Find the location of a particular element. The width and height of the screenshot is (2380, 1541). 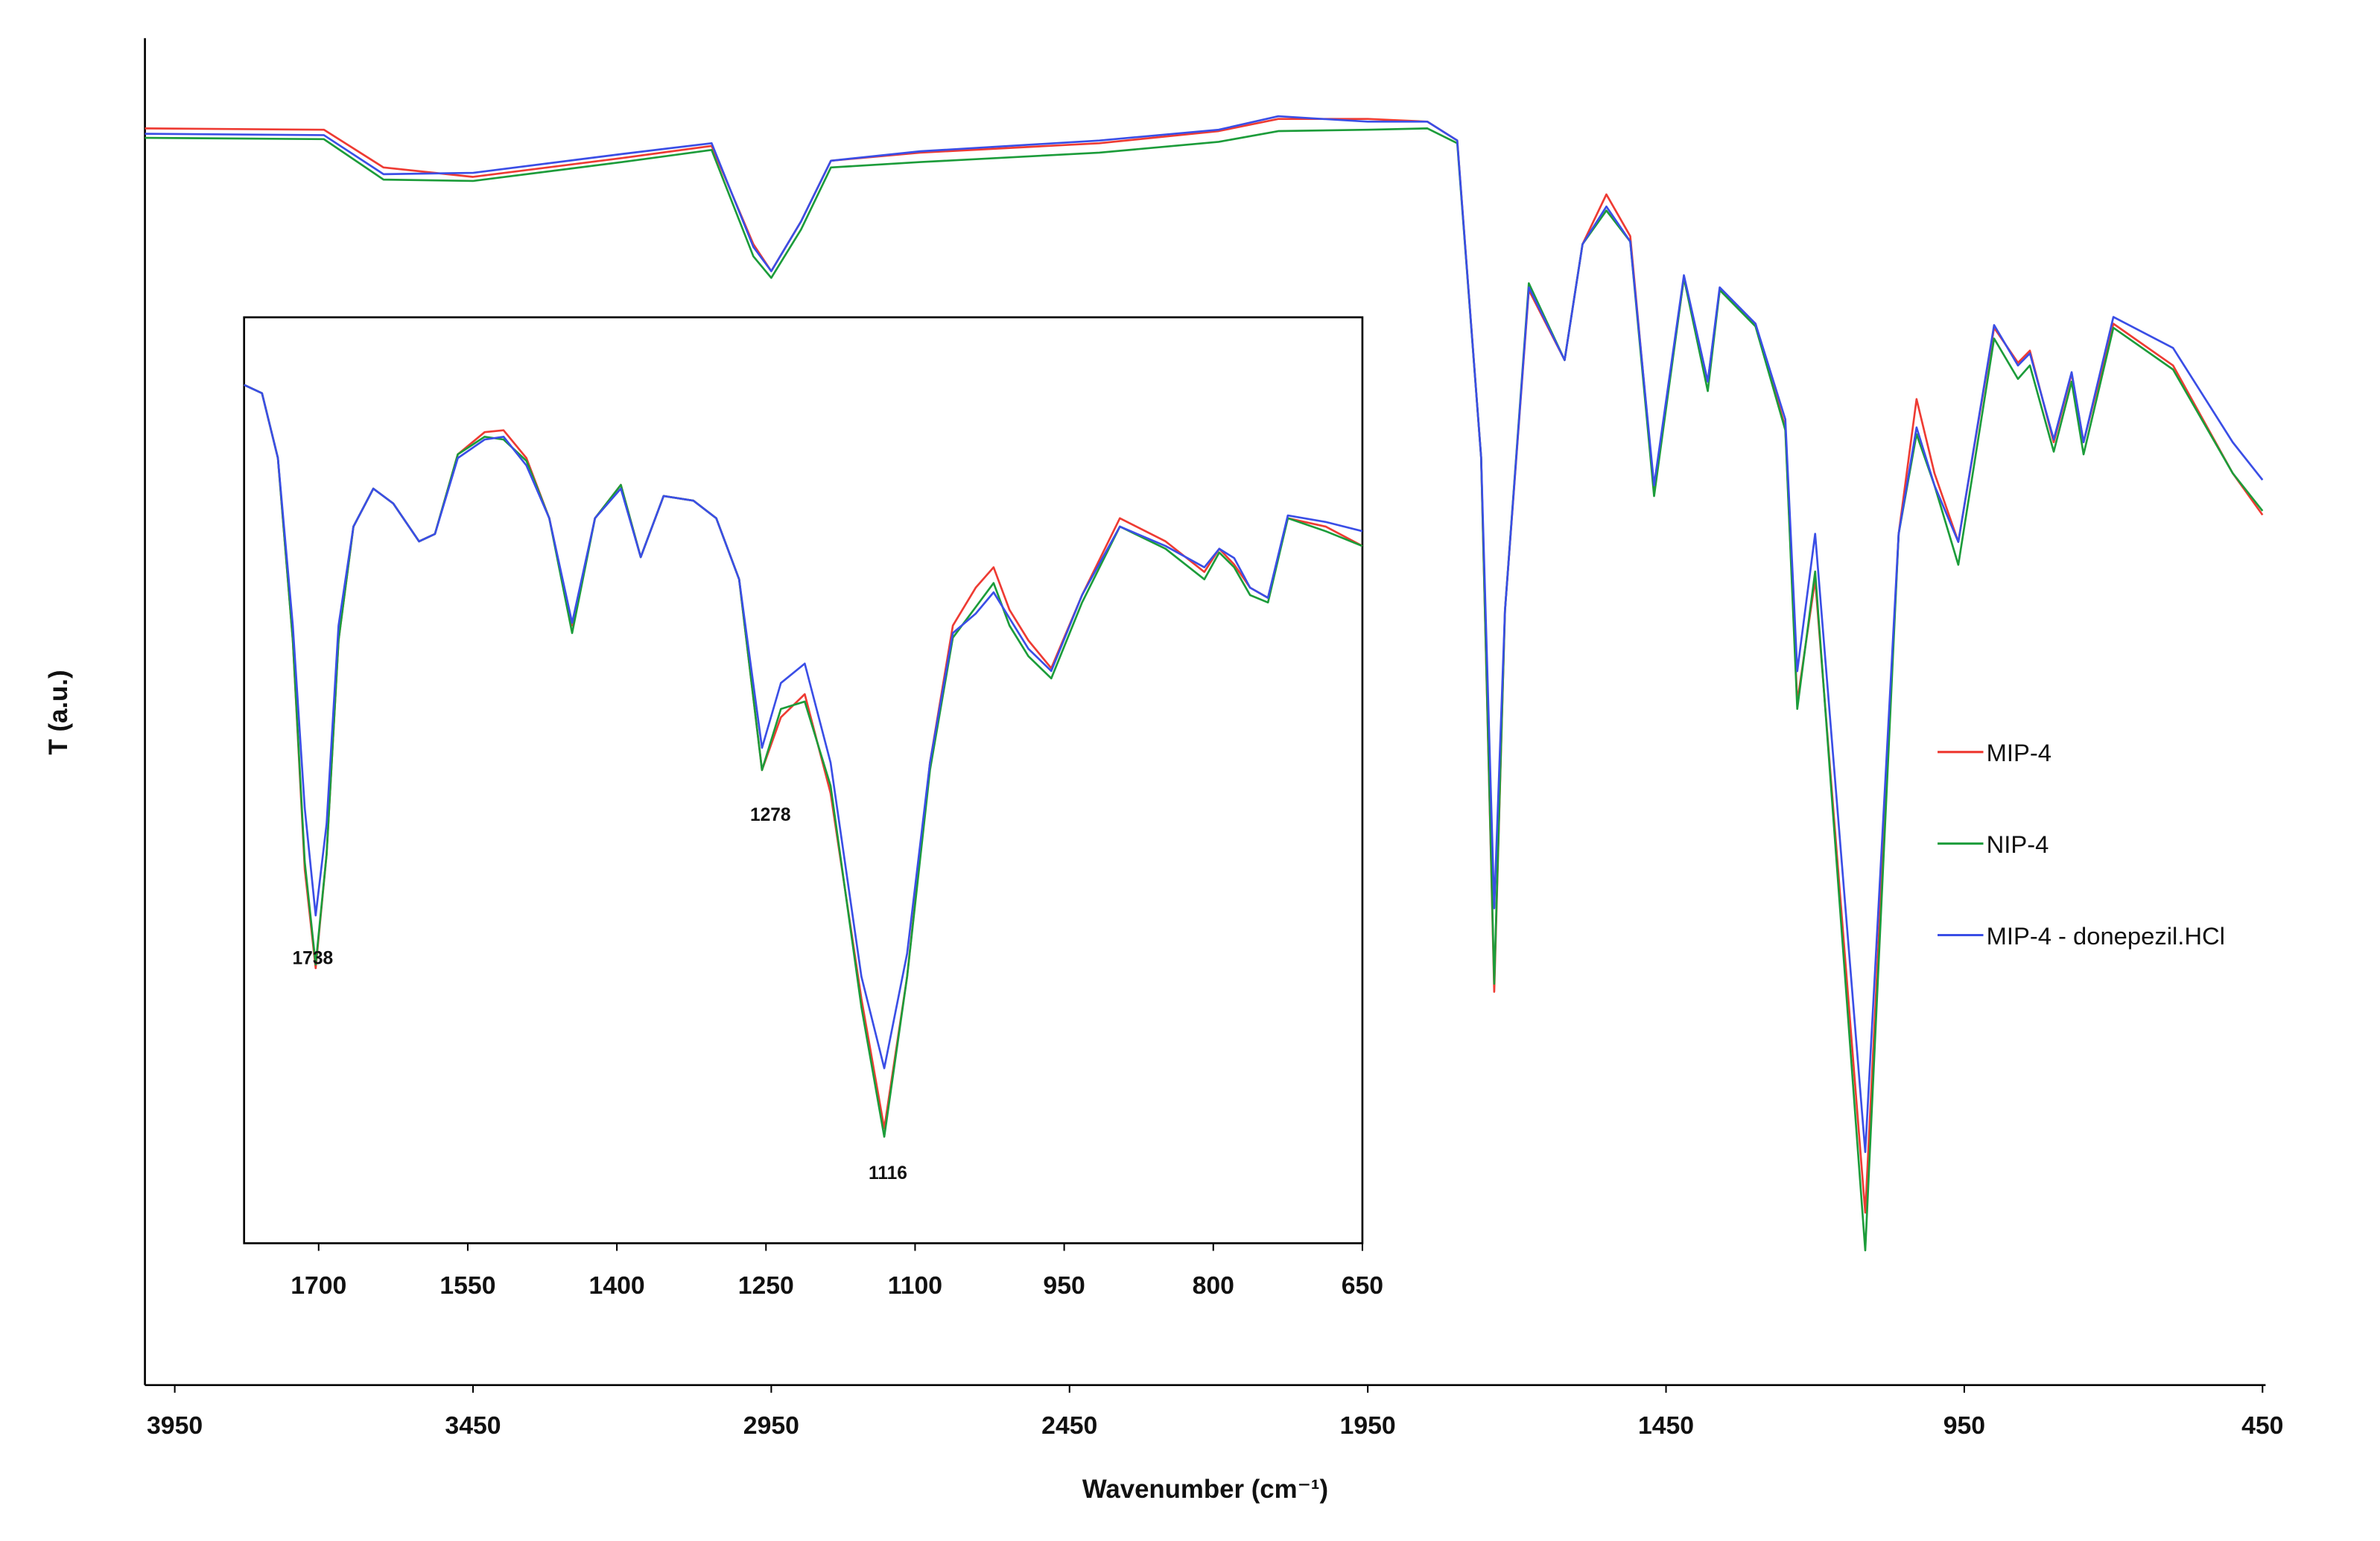

y-axis-title: T (a.u.) is located at coordinates (58, 712).